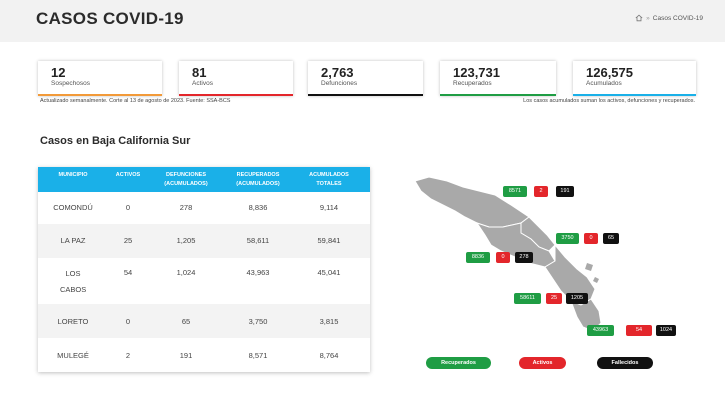  I want to click on column-header: DEFUNCIONES (ACUMULADOS), so click(186, 179).